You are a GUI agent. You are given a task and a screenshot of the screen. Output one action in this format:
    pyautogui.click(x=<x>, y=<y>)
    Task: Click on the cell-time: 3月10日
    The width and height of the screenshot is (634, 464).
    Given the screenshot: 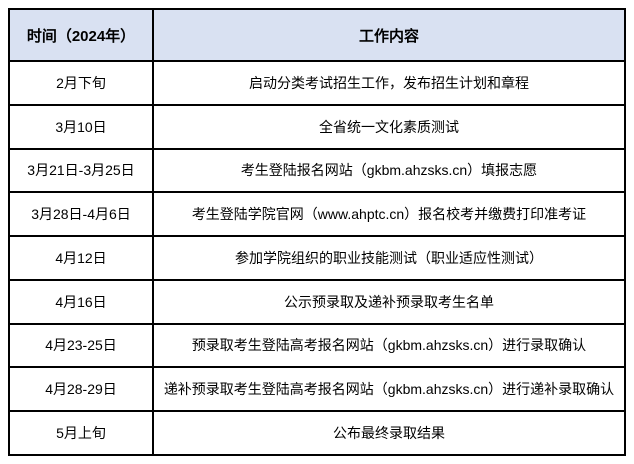 What is the action you would take?
    pyautogui.click(x=81, y=126)
    